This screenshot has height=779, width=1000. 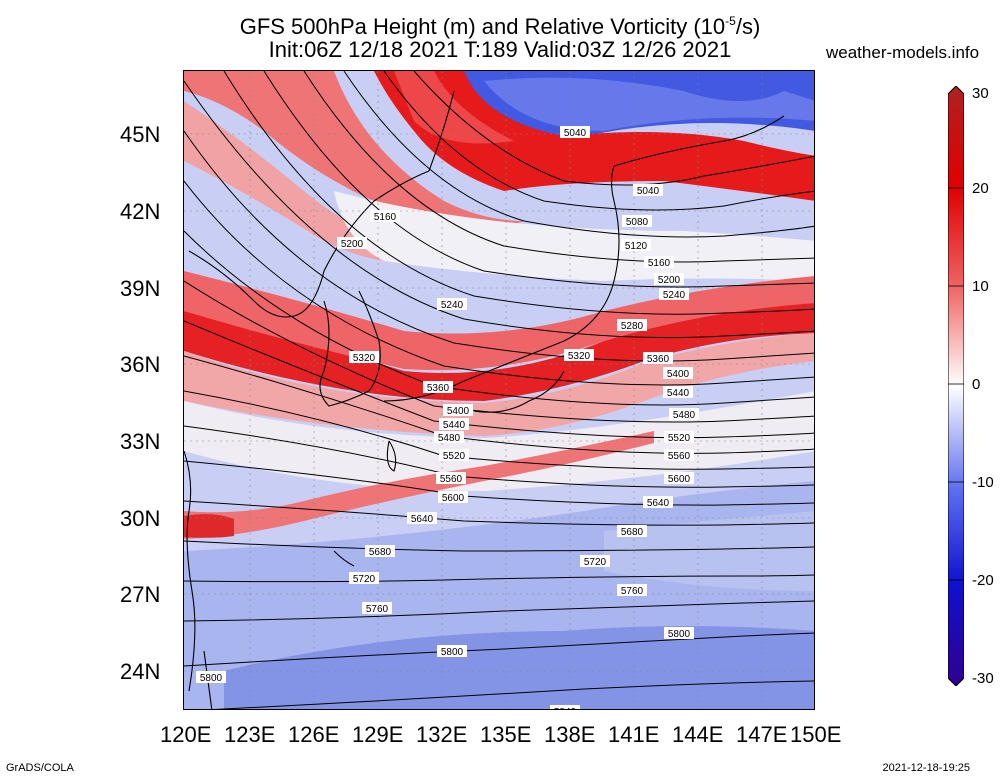 I want to click on lat-tick-label: 27N, so click(x=140, y=594).